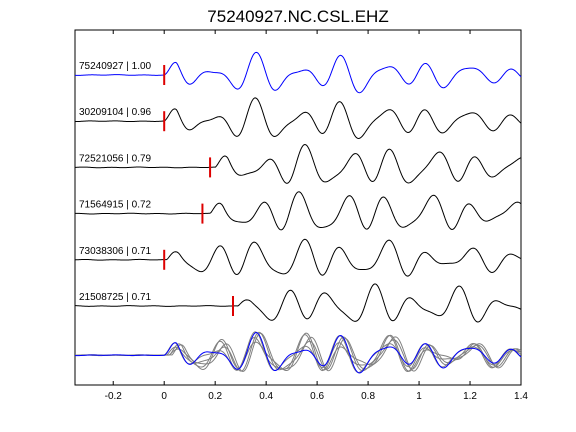 The image size is (576, 432). What do you see at coordinates (115, 251) in the screenshot?
I see `trace-label-73038306: 73038306 | 0.71` at bounding box center [115, 251].